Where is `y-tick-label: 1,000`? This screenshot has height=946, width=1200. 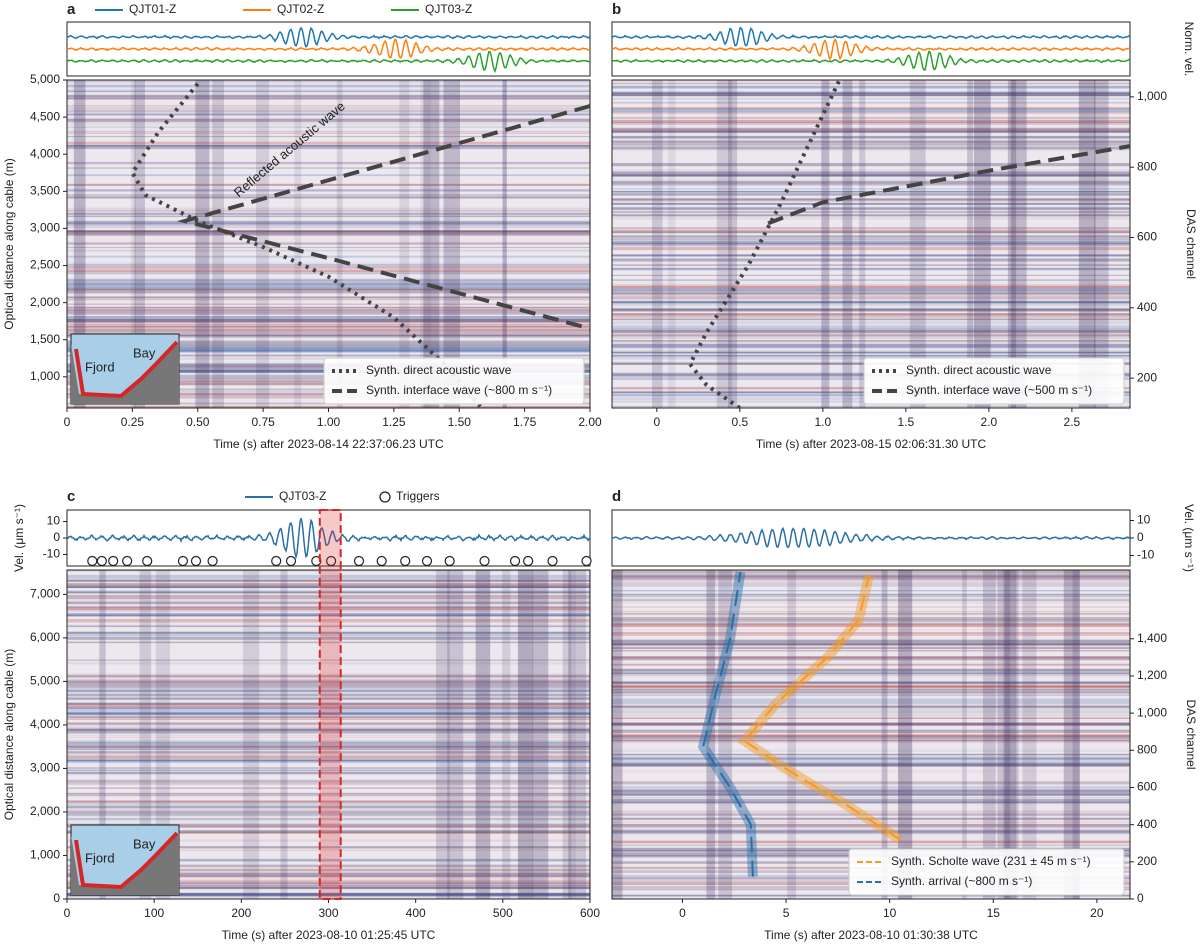
y-tick-label: 1,000 is located at coordinates (1152, 712).